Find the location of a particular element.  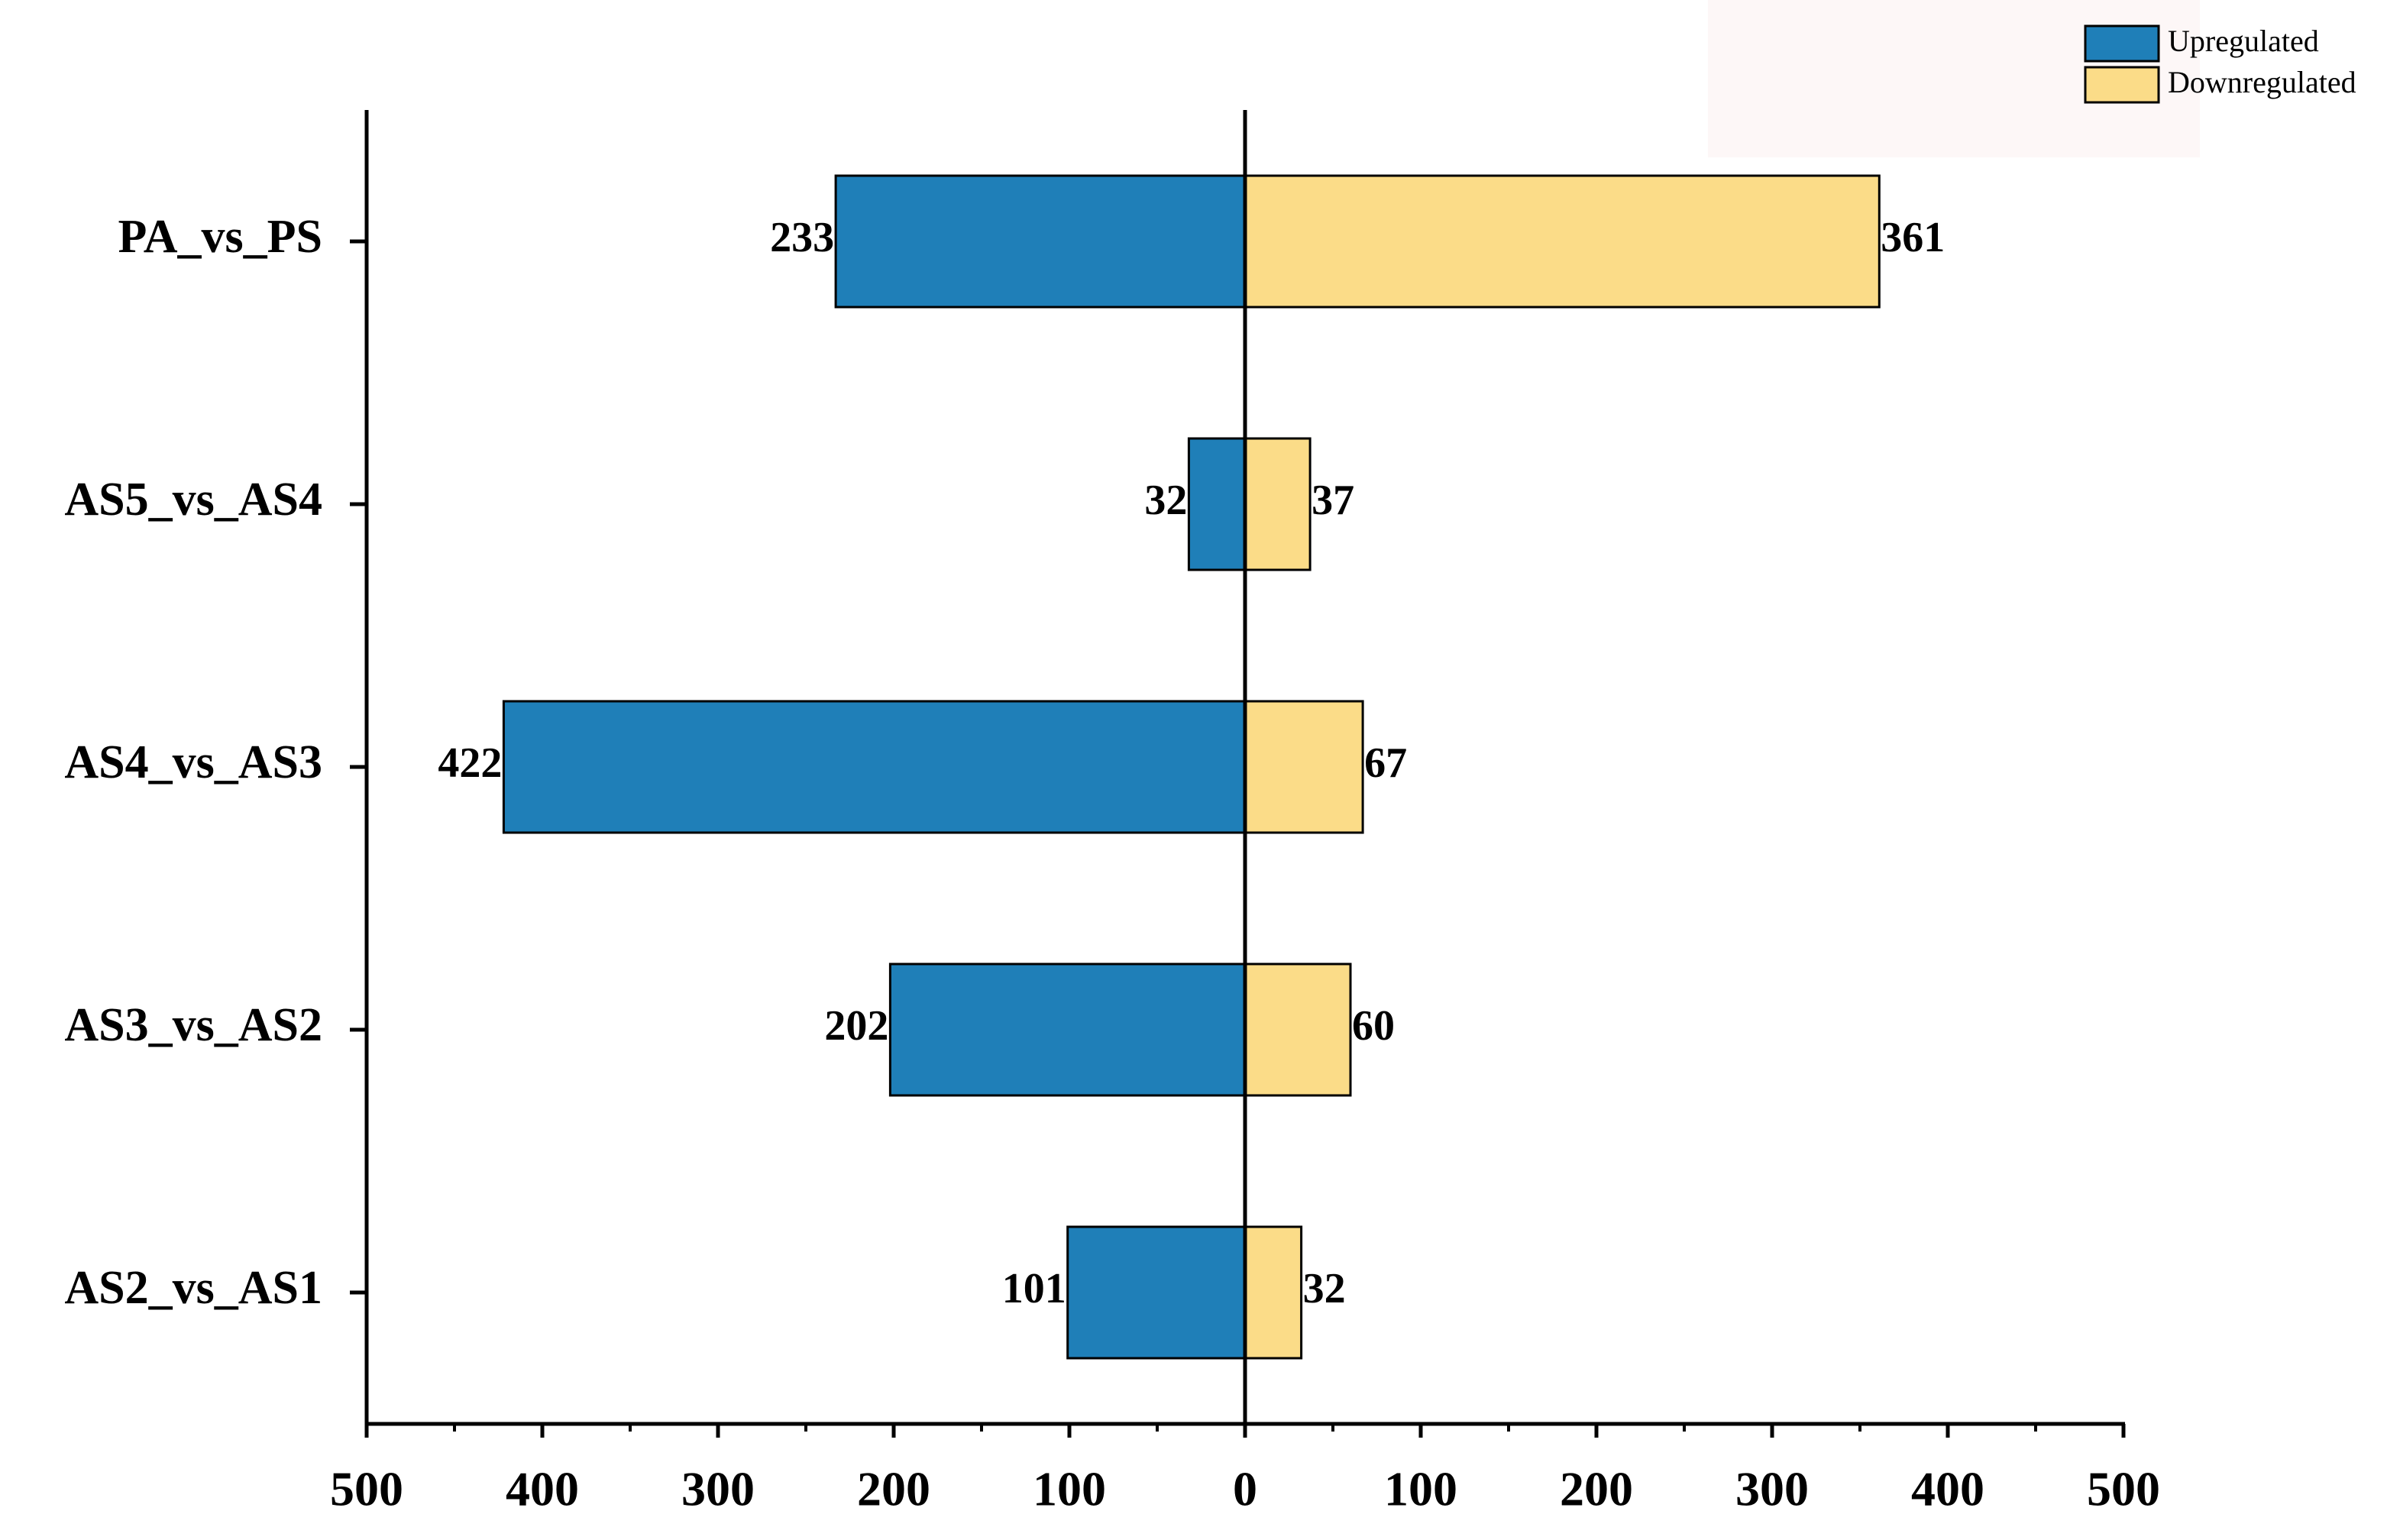

value-label: 422 is located at coordinates (470, 763).